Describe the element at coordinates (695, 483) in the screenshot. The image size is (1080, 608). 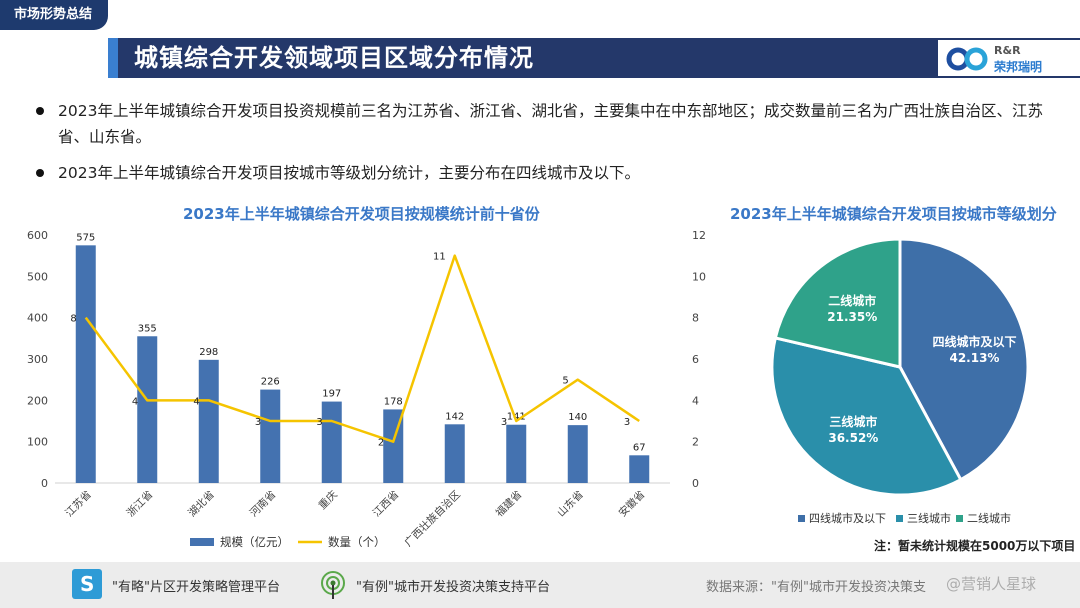
I see `y2-tick-label: 0` at that location.